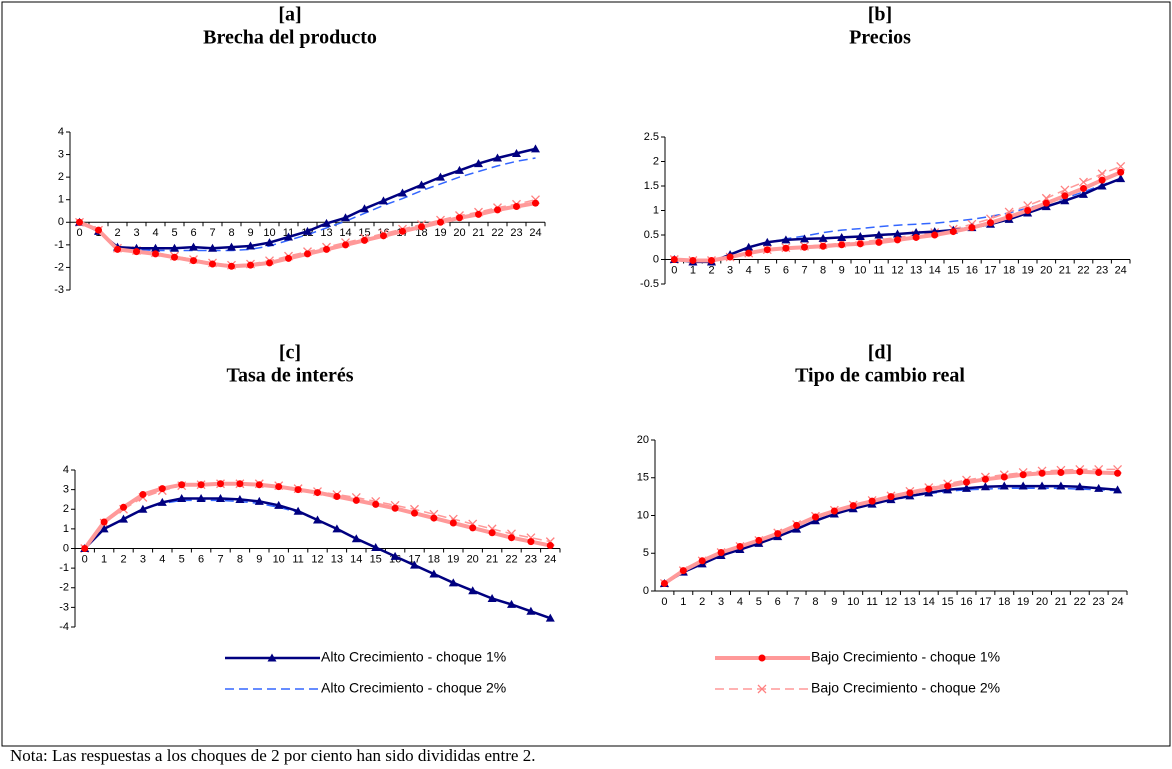  What do you see at coordinates (289, 376) in the screenshot?
I see `panel-title: Tasa de interés` at bounding box center [289, 376].